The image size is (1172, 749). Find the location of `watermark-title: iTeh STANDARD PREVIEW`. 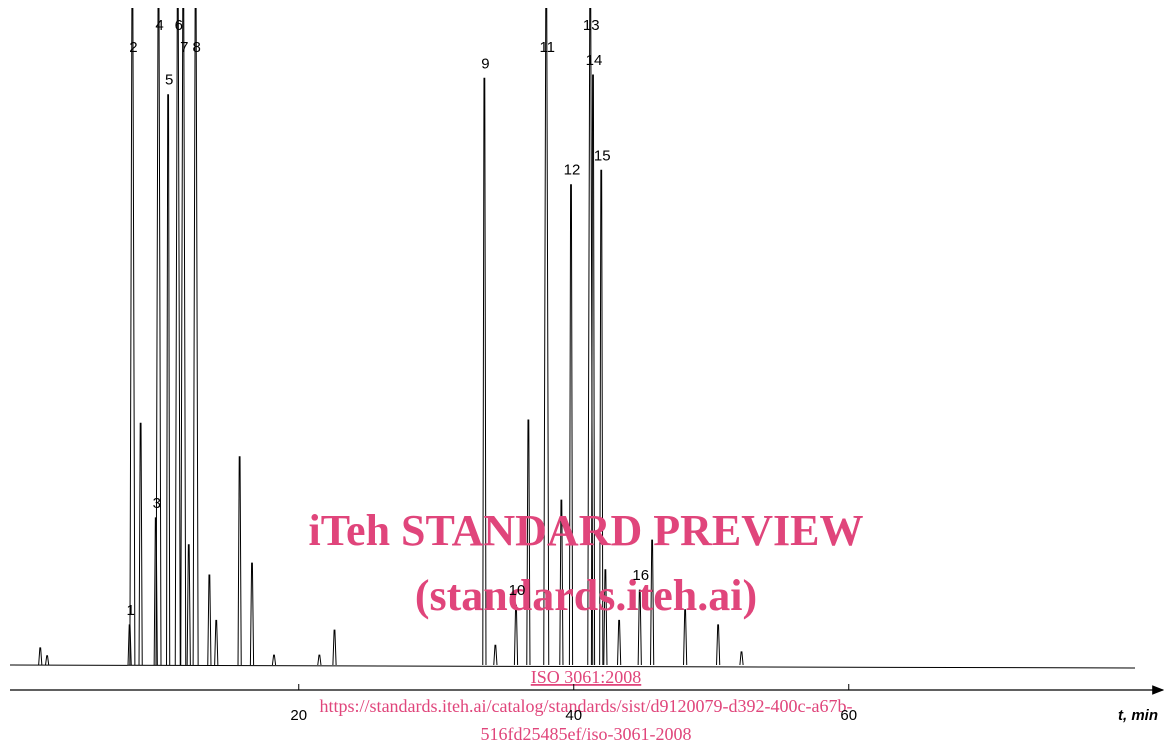

watermark-title: iTeh STANDARD PREVIEW is located at coordinates (586, 530).